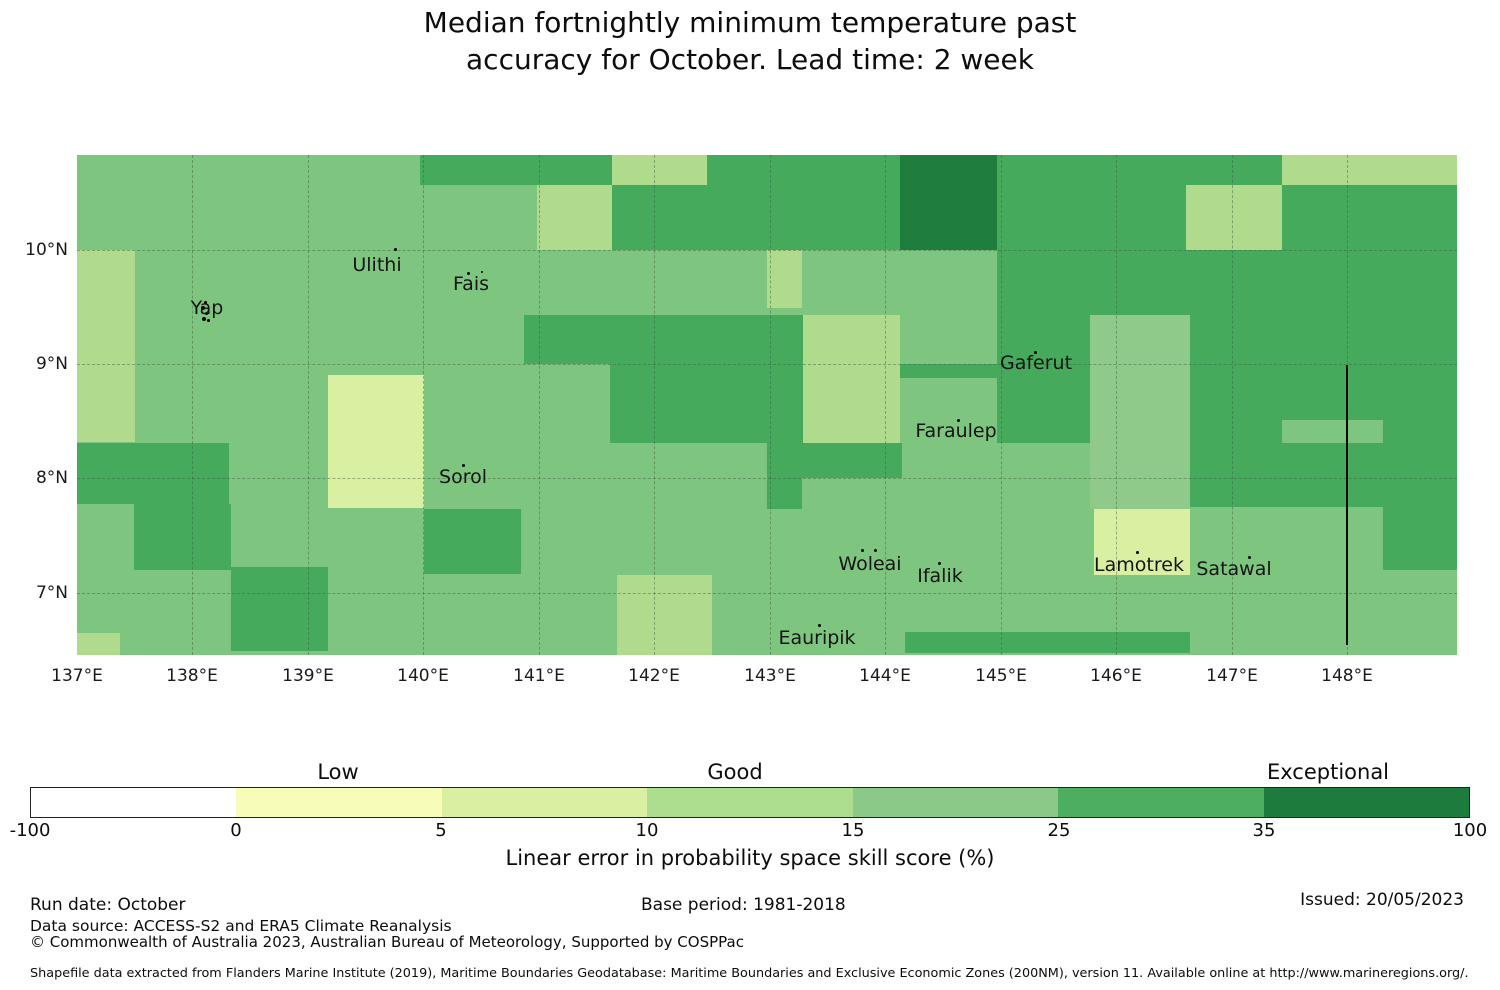  What do you see at coordinates (1470, 830) in the screenshot?
I see `colorbar-tick-label: 100` at bounding box center [1470, 830].